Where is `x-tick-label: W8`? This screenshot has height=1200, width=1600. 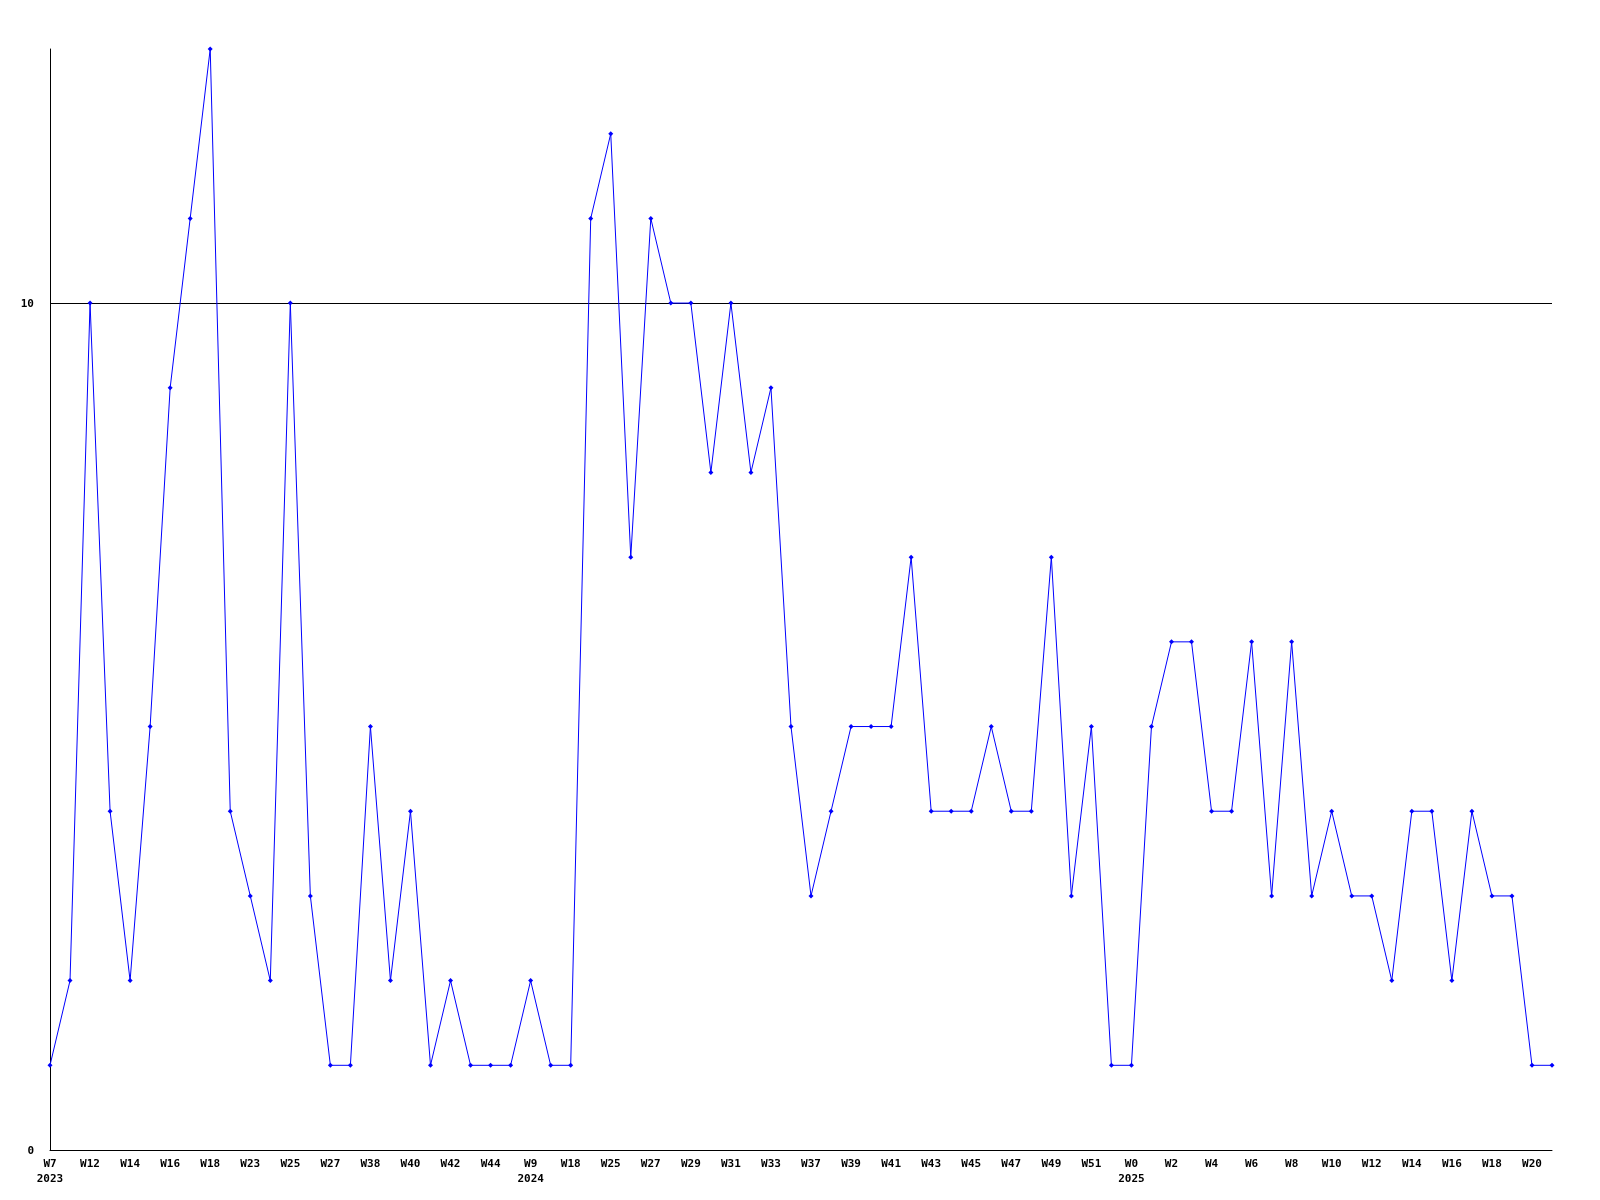 x-tick-label: W8 is located at coordinates (1292, 1163).